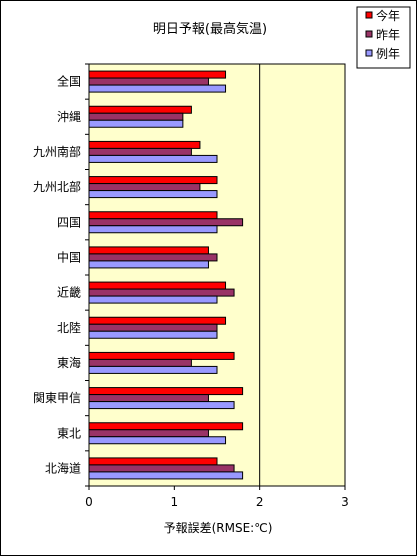 The image size is (417, 556). What do you see at coordinates (153, 158) in the screenshot?
I see `bar-例年-九州南部` at bounding box center [153, 158].